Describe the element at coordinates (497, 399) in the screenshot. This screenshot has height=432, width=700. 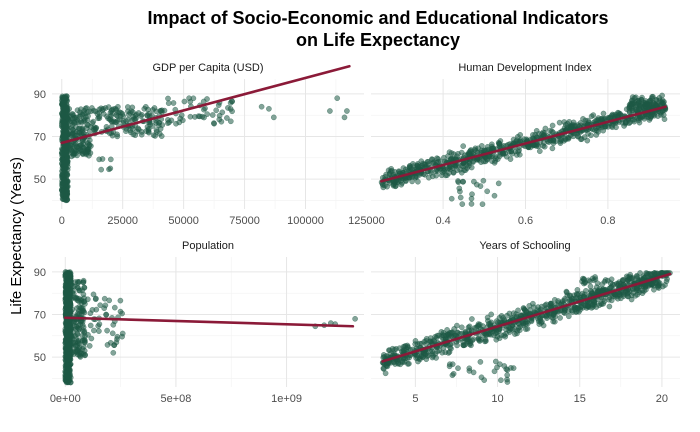
I see `x-tick-label: 10` at that location.